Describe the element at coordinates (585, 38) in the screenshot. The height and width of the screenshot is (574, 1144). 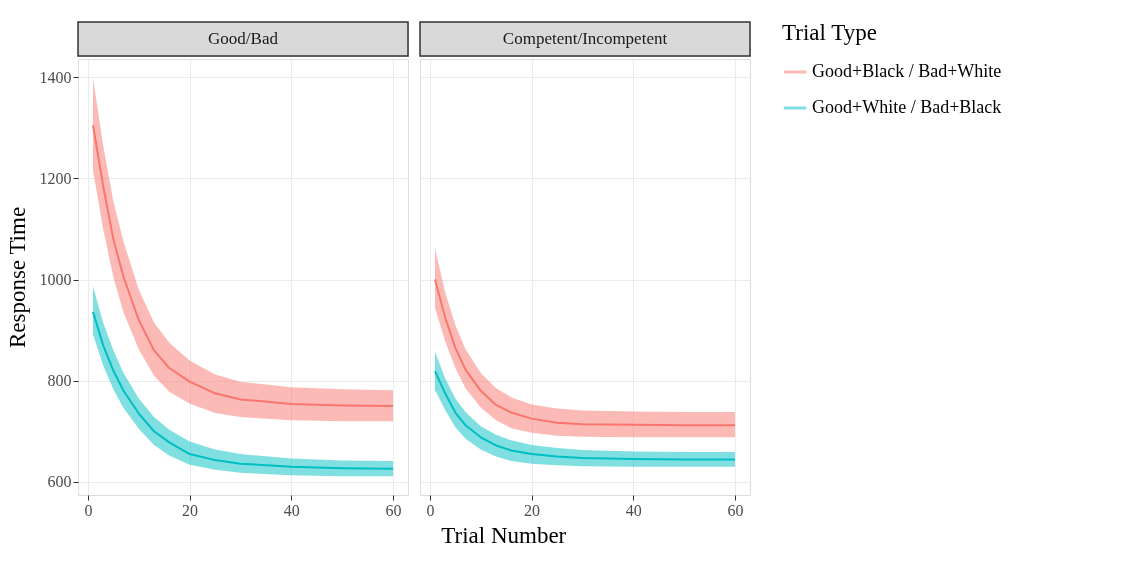
I see `chart-title: Competent/Incompetent` at that location.